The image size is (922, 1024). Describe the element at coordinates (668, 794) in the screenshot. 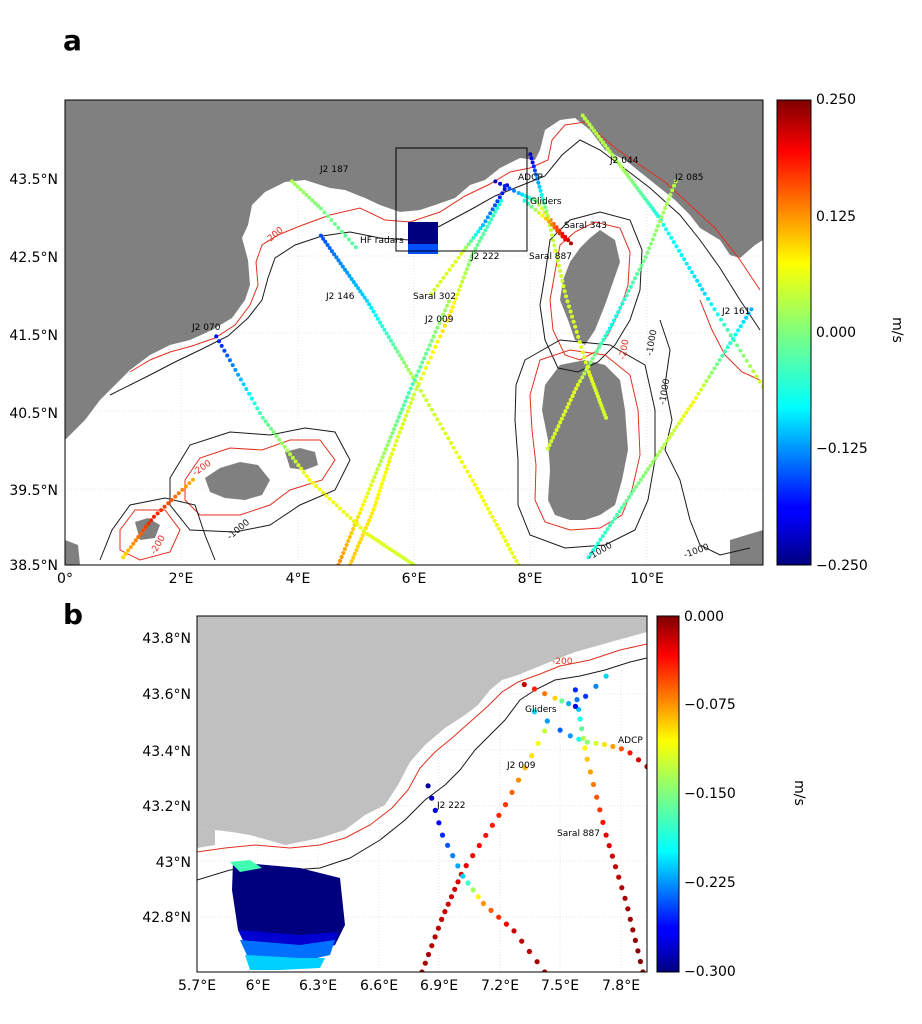

I see `colorbar-b-bar` at that location.